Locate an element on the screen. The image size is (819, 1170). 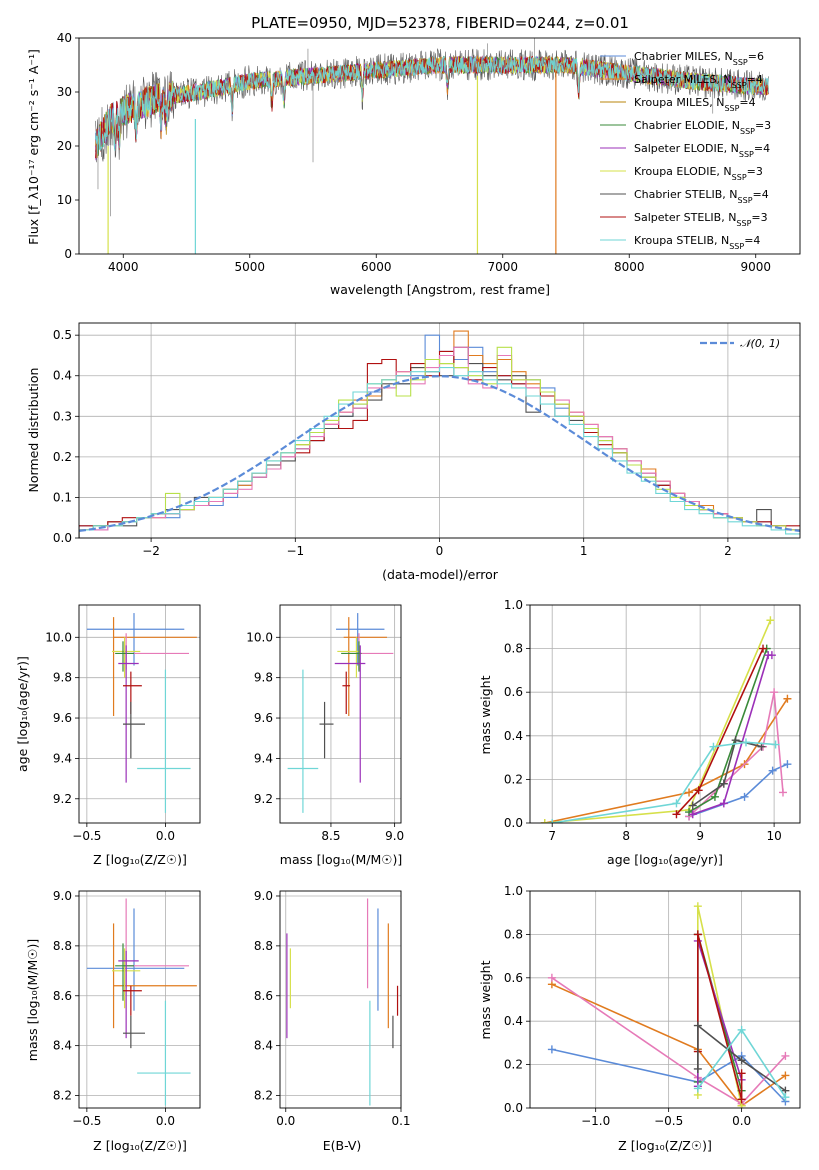
y-tick-label: 9.8 is located at coordinates (62, 678).